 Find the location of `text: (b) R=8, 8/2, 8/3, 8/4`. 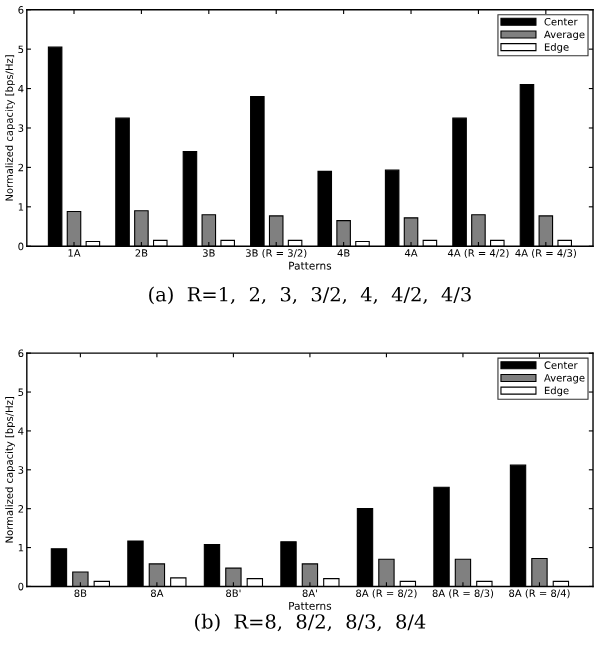

text: (b) R=8, 8/2, 8/3, 8/4 is located at coordinates (310, 622).